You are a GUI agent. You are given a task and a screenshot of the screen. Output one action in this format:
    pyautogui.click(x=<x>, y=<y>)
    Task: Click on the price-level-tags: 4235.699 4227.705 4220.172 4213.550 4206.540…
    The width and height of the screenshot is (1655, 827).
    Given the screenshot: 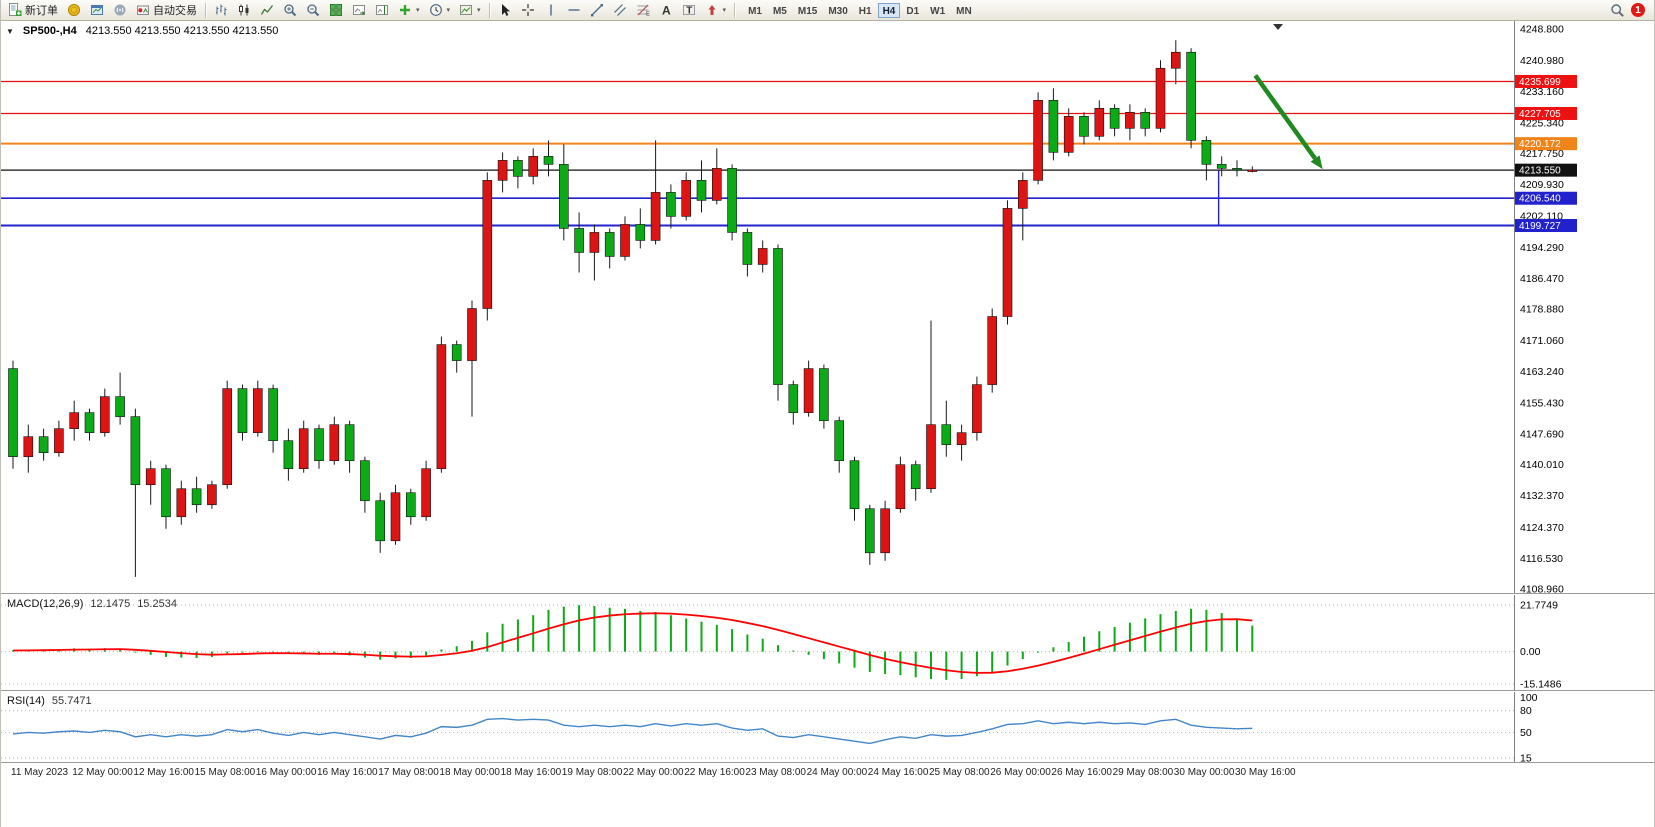 What is the action you would take?
    pyautogui.click(x=1546, y=153)
    